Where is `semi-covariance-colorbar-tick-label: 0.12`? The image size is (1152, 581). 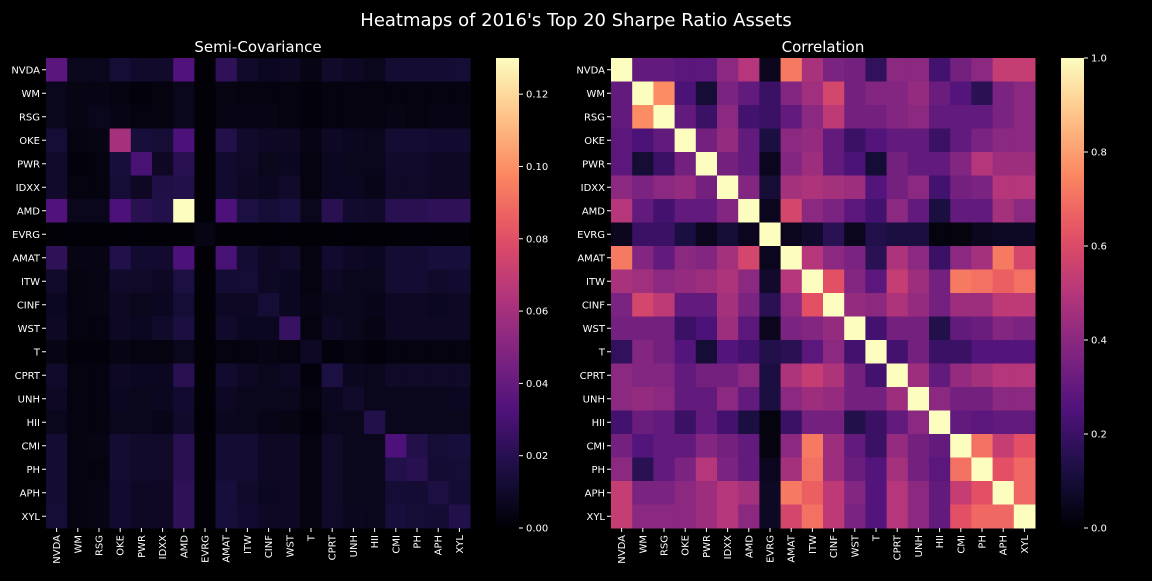
semi-covariance-colorbar-tick-label: 0.12 is located at coordinates (537, 95).